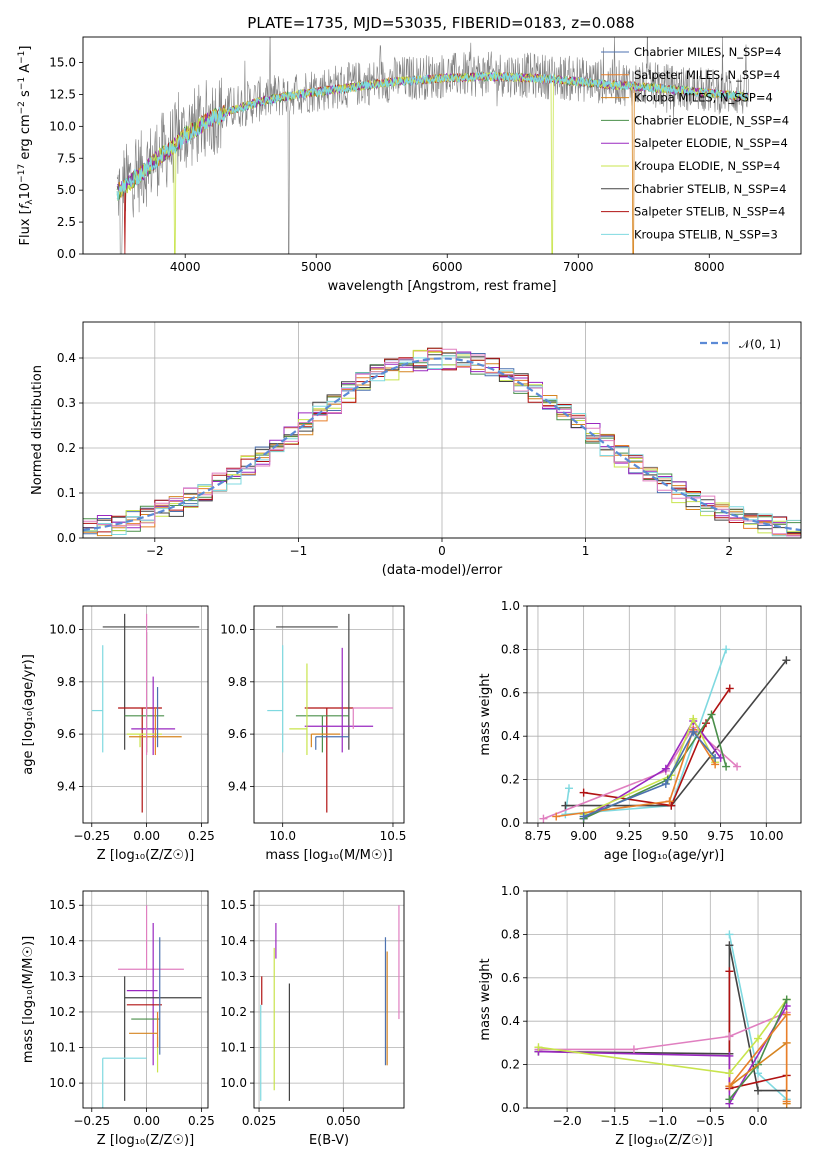 The width and height of the screenshot is (819, 1170). Describe the element at coordinates (675, 836) in the screenshot. I see `x-tick-label: 9.50` at that location.